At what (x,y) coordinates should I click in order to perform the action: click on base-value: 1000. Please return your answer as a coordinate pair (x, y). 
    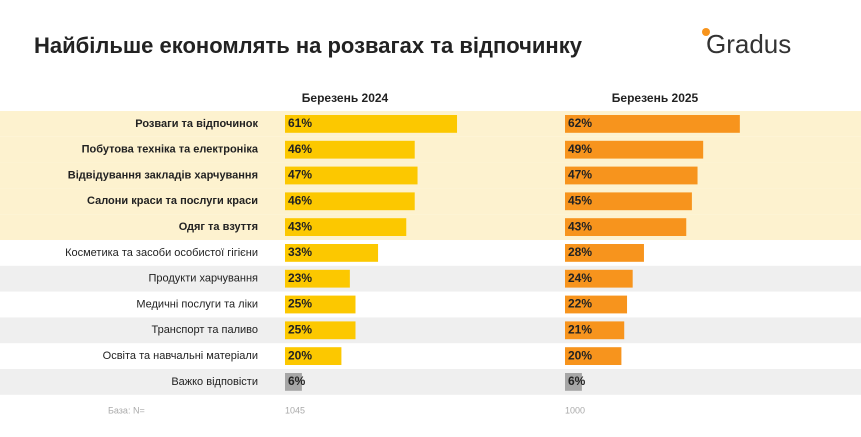
    Looking at the image, I should click on (575, 410).